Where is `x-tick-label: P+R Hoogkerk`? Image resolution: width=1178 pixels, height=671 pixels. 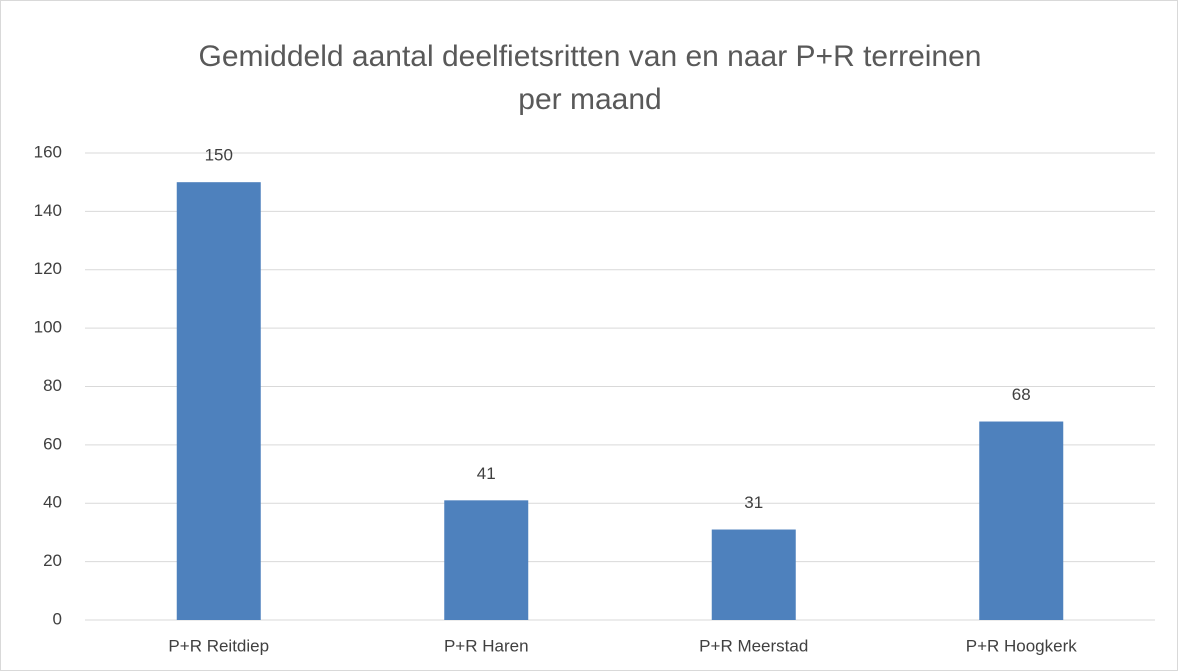
x-tick-label: P+R Hoogkerk is located at coordinates (1022, 645).